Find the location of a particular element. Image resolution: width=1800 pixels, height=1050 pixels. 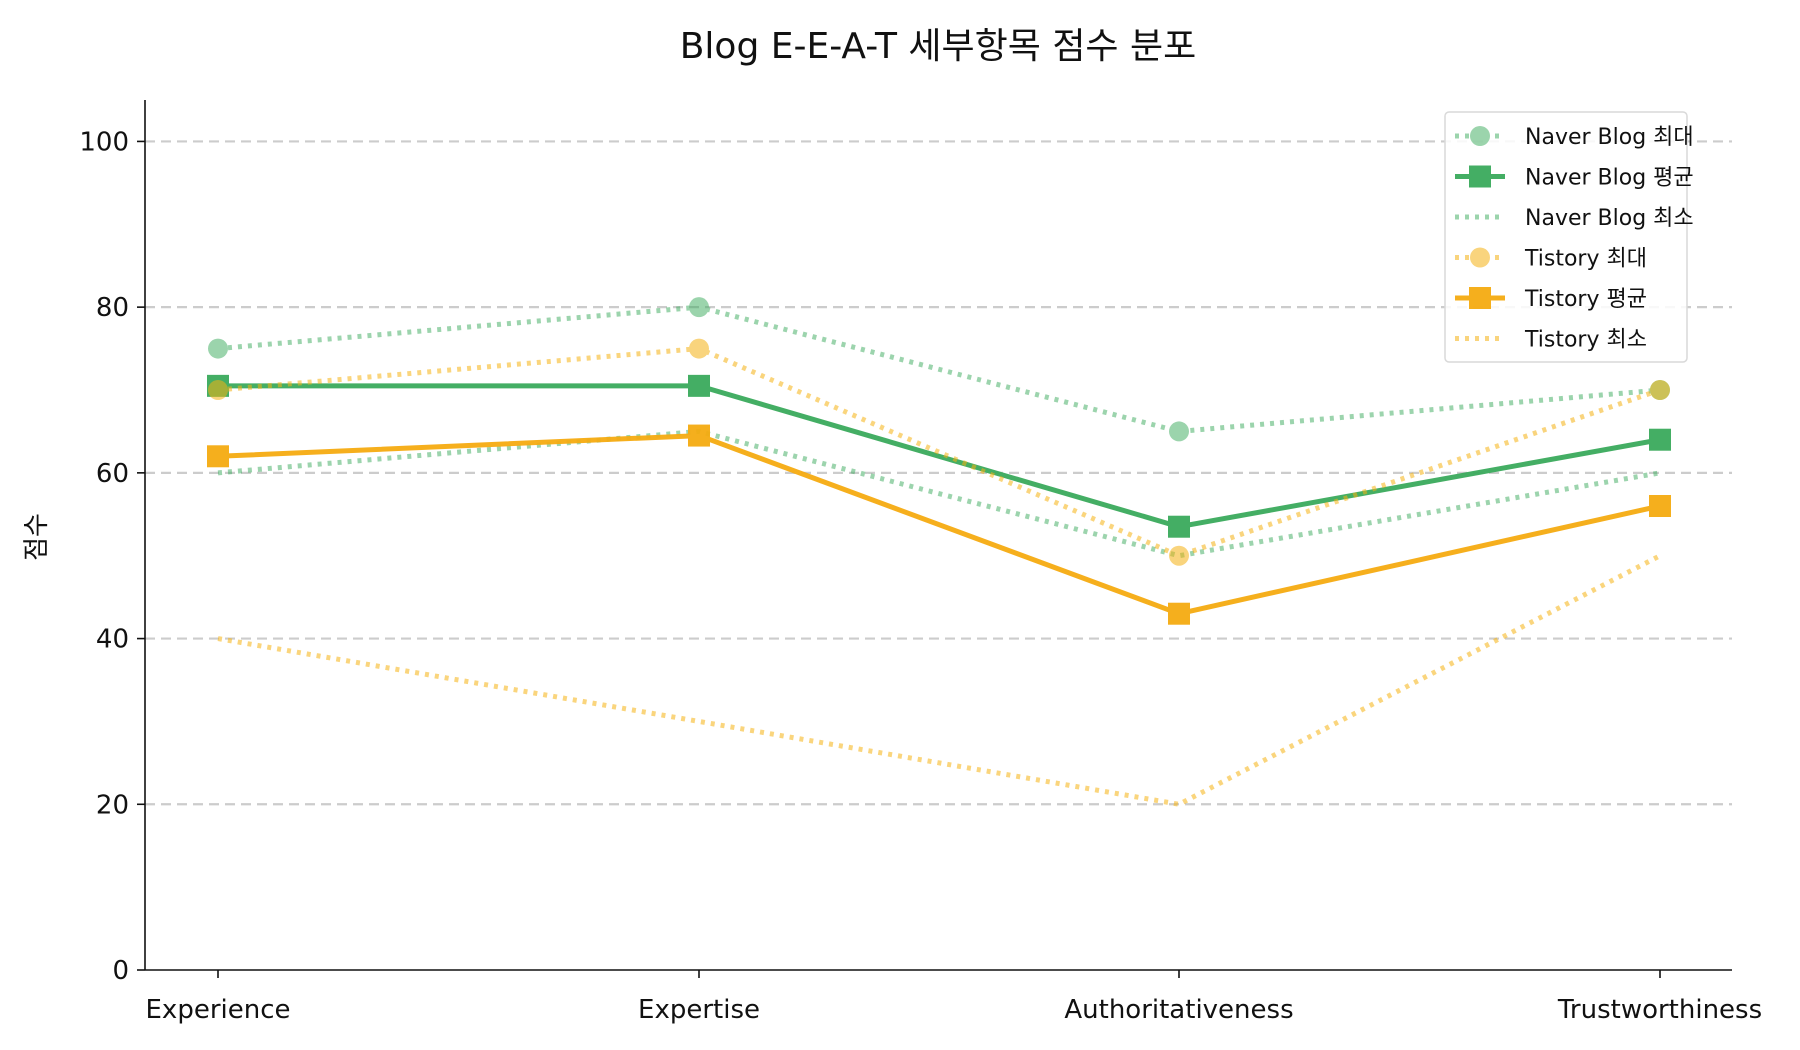

y-tick-label: 80 is located at coordinates (112, 308).